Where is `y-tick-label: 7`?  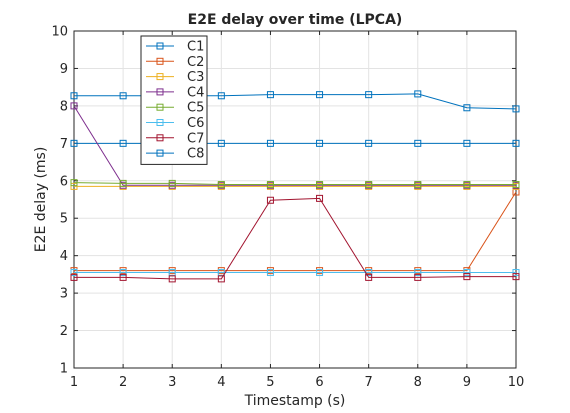
y-tick-label: 7 is located at coordinates (64, 144).